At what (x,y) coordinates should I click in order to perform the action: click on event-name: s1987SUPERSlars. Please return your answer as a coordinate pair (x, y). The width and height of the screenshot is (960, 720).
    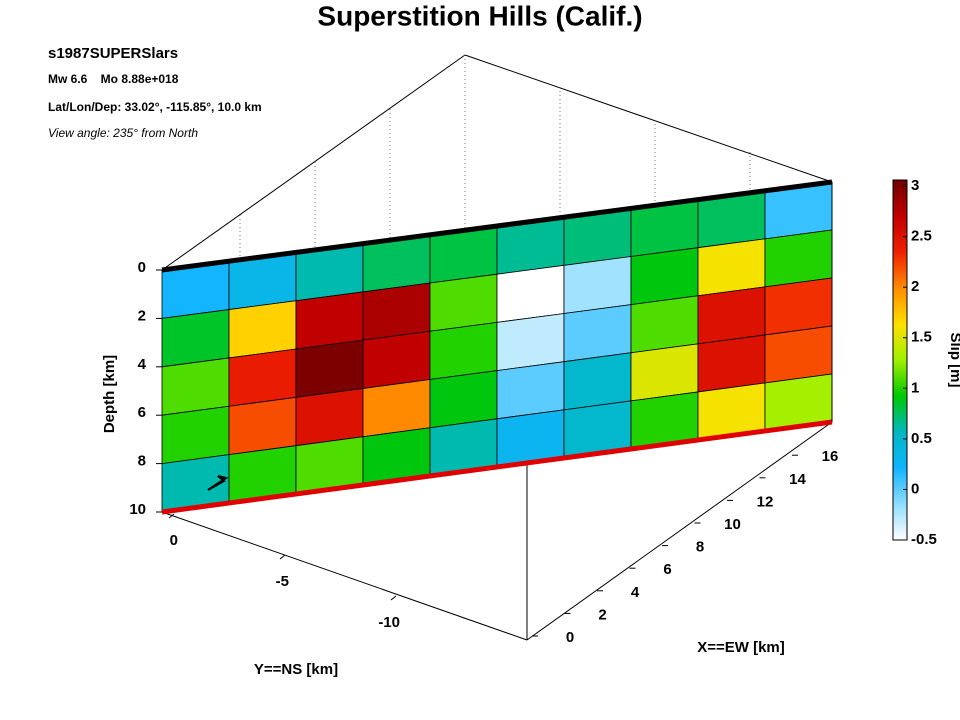
    Looking at the image, I should click on (113, 53).